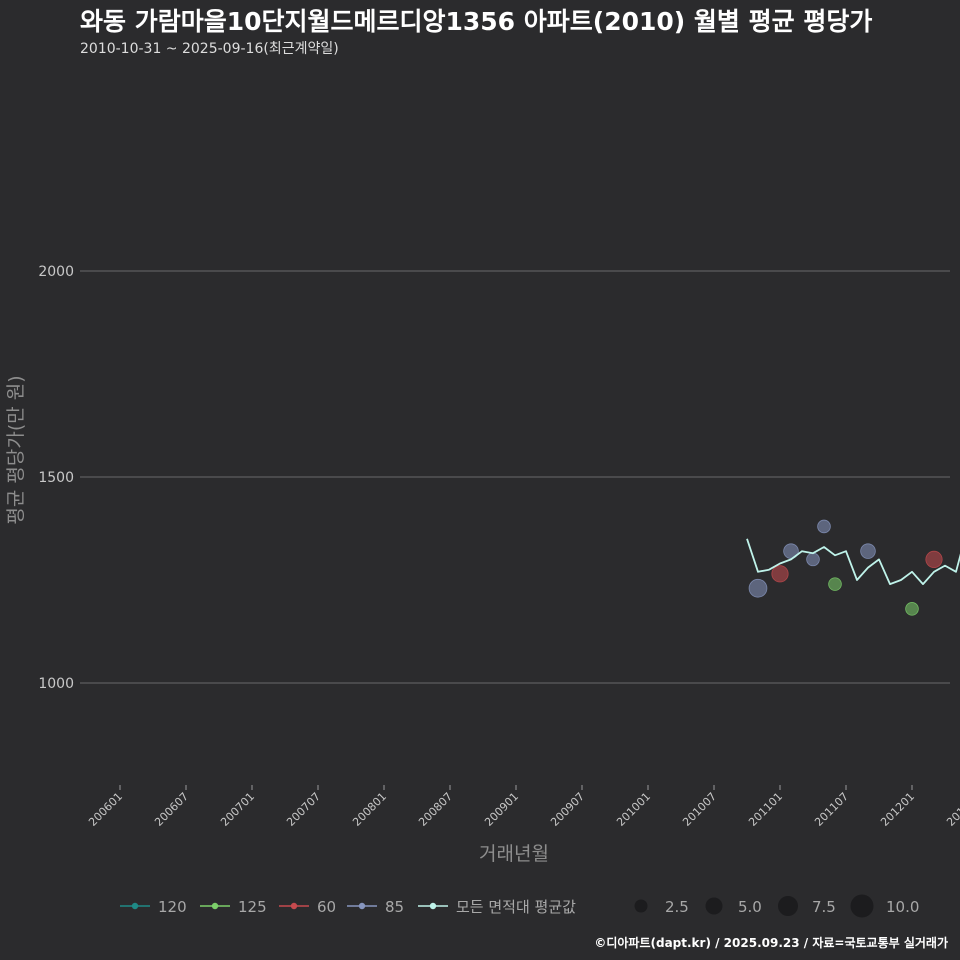  Describe the element at coordinates (375, 907) in the screenshot. I see `legend-item-s85: 85` at that location.